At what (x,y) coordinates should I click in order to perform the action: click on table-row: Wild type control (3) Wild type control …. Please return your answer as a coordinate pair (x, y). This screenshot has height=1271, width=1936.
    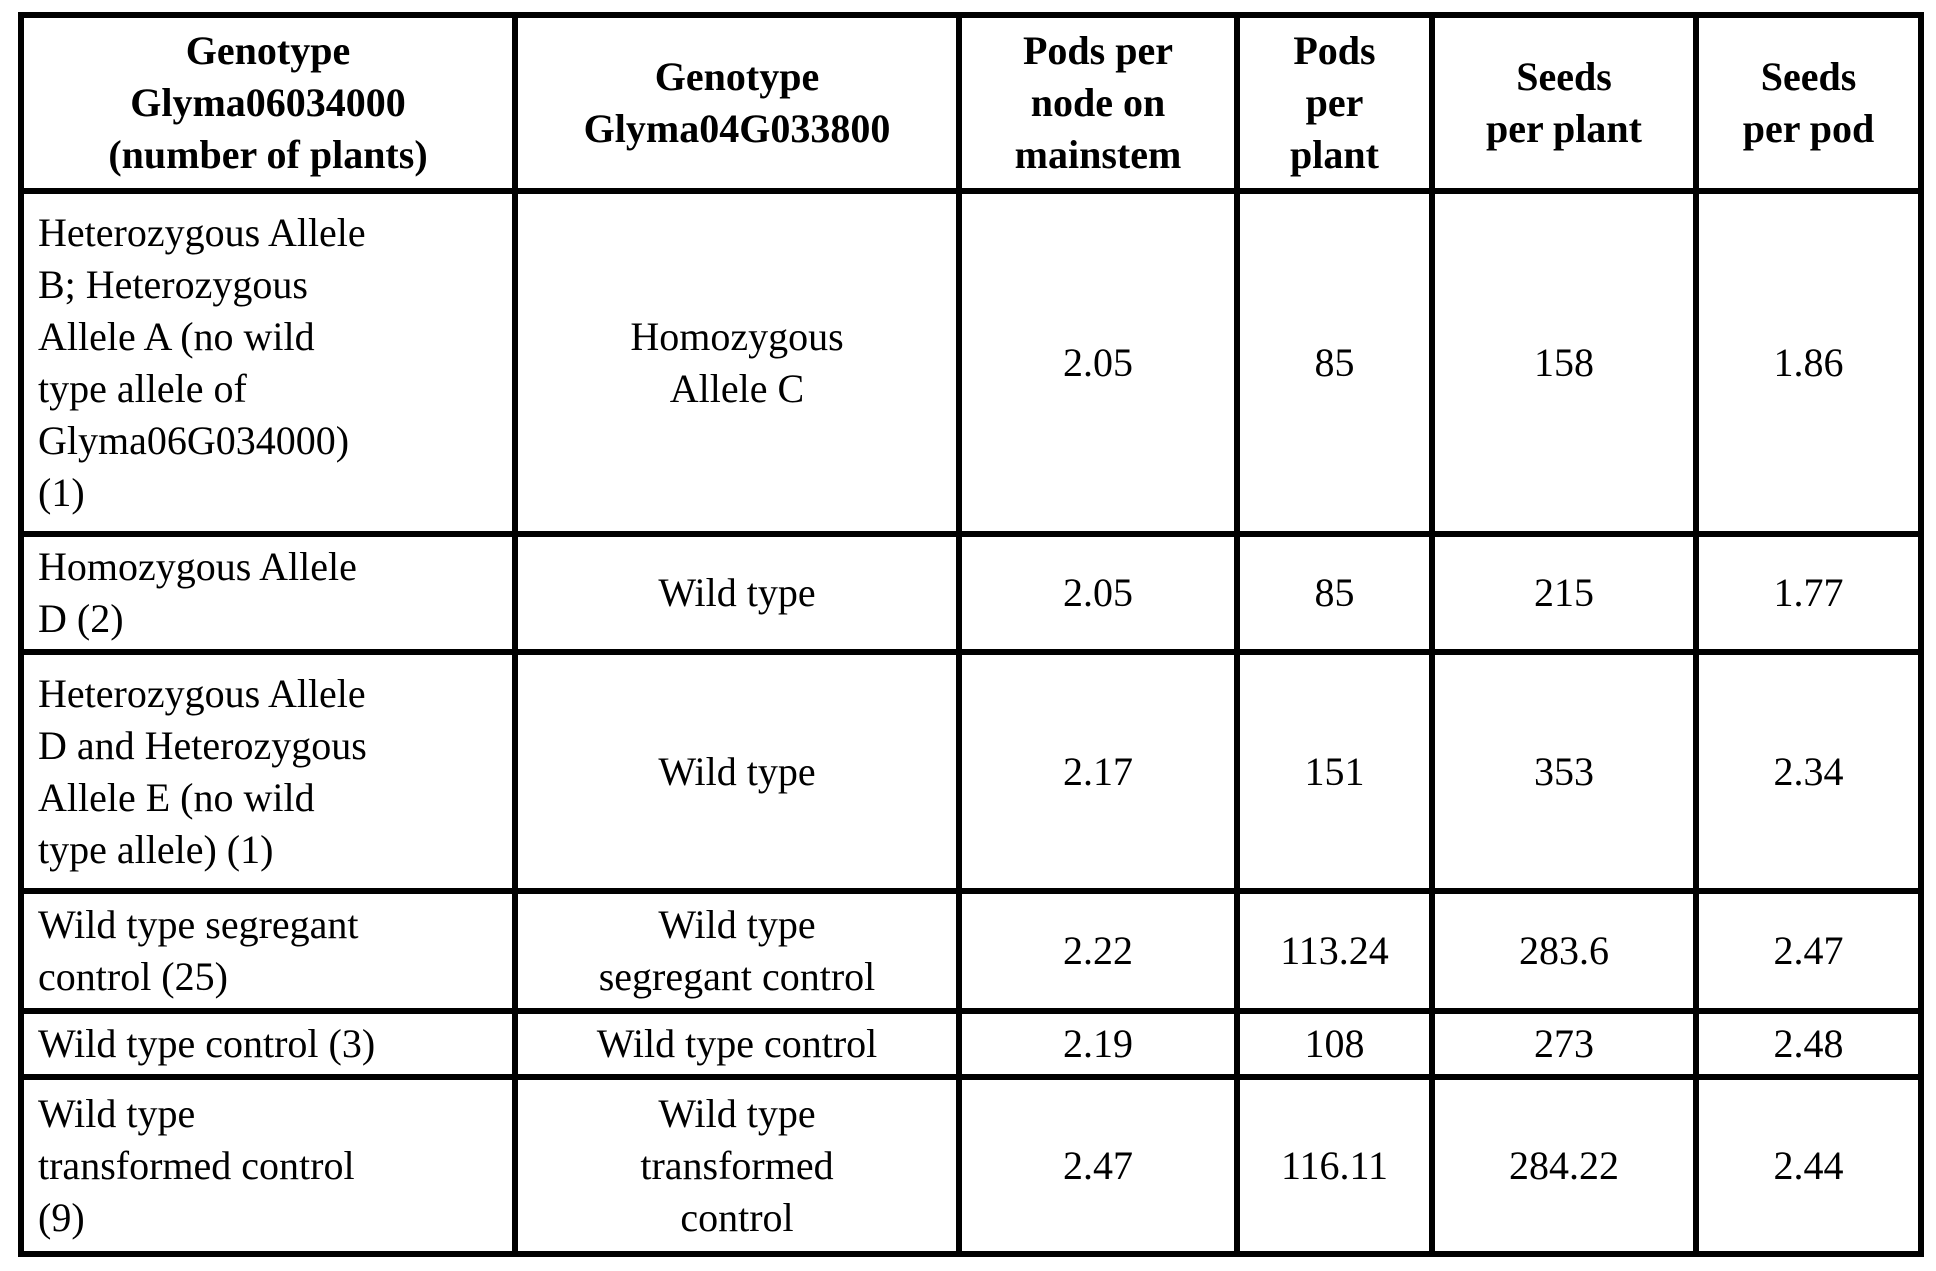
    Looking at the image, I should click on (971, 1044).